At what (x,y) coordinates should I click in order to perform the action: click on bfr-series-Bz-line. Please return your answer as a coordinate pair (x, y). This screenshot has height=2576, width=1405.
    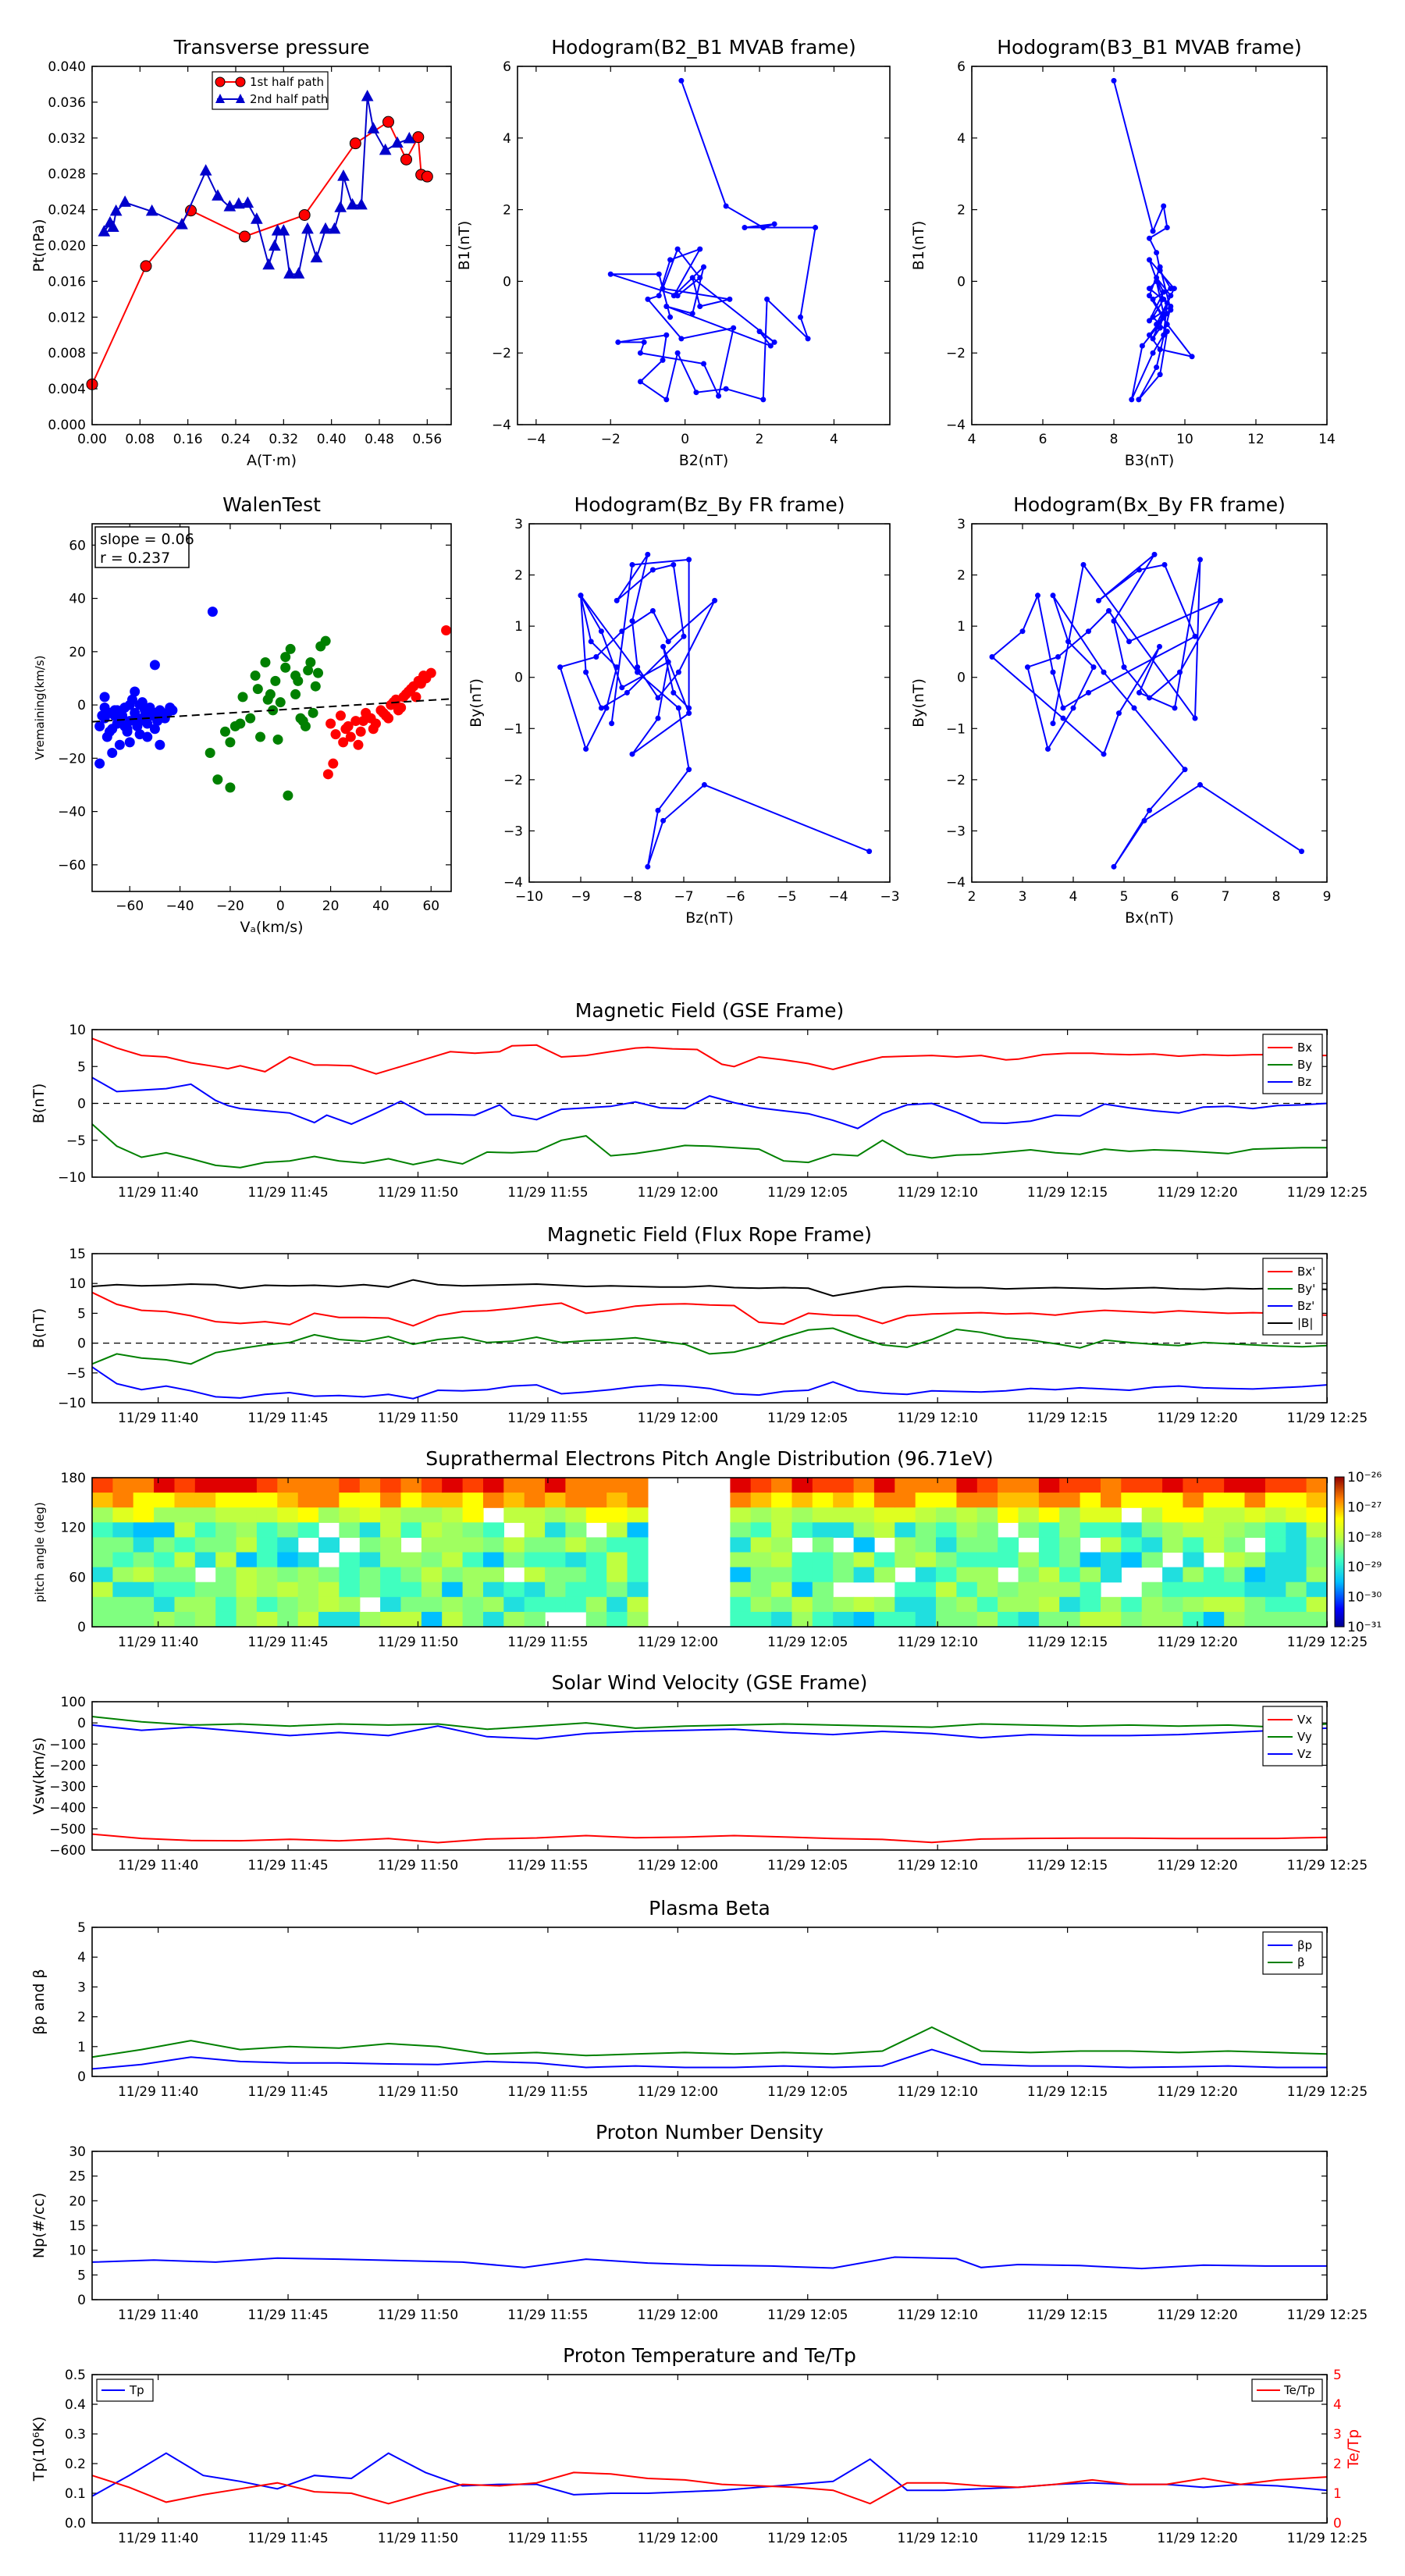
    Looking at the image, I should click on (710, 1383).